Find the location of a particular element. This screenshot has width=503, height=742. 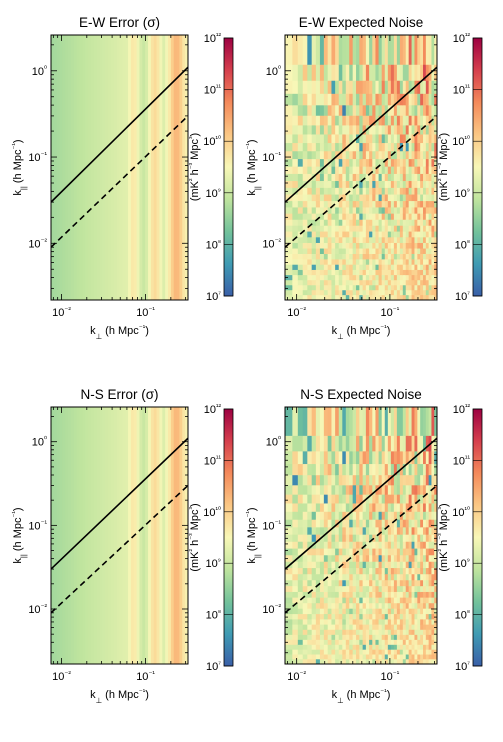

colorbar-label: (mK² h⁻³ Mpc³) is located at coordinates (443, 537).